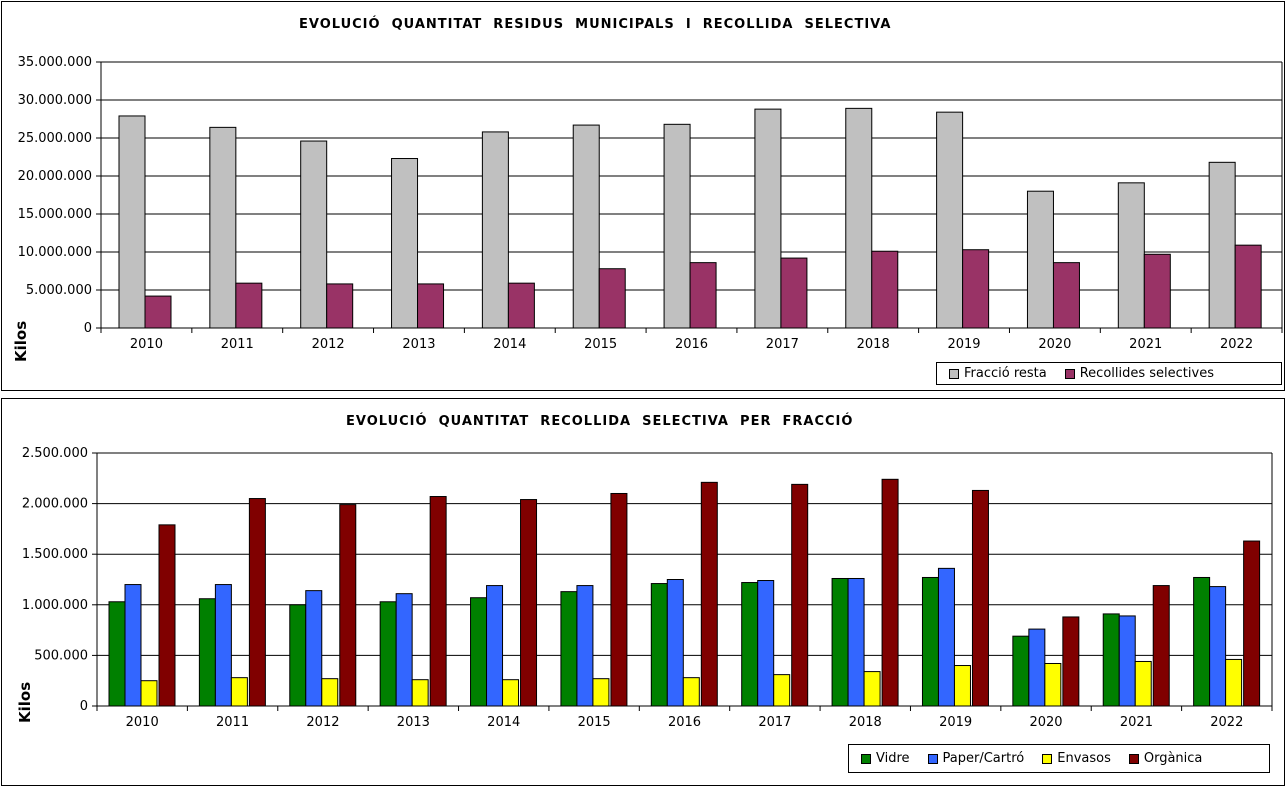 The image size is (1286, 787). What do you see at coordinates (893, 758) in the screenshot?
I see `legend-label: Vidre` at bounding box center [893, 758].